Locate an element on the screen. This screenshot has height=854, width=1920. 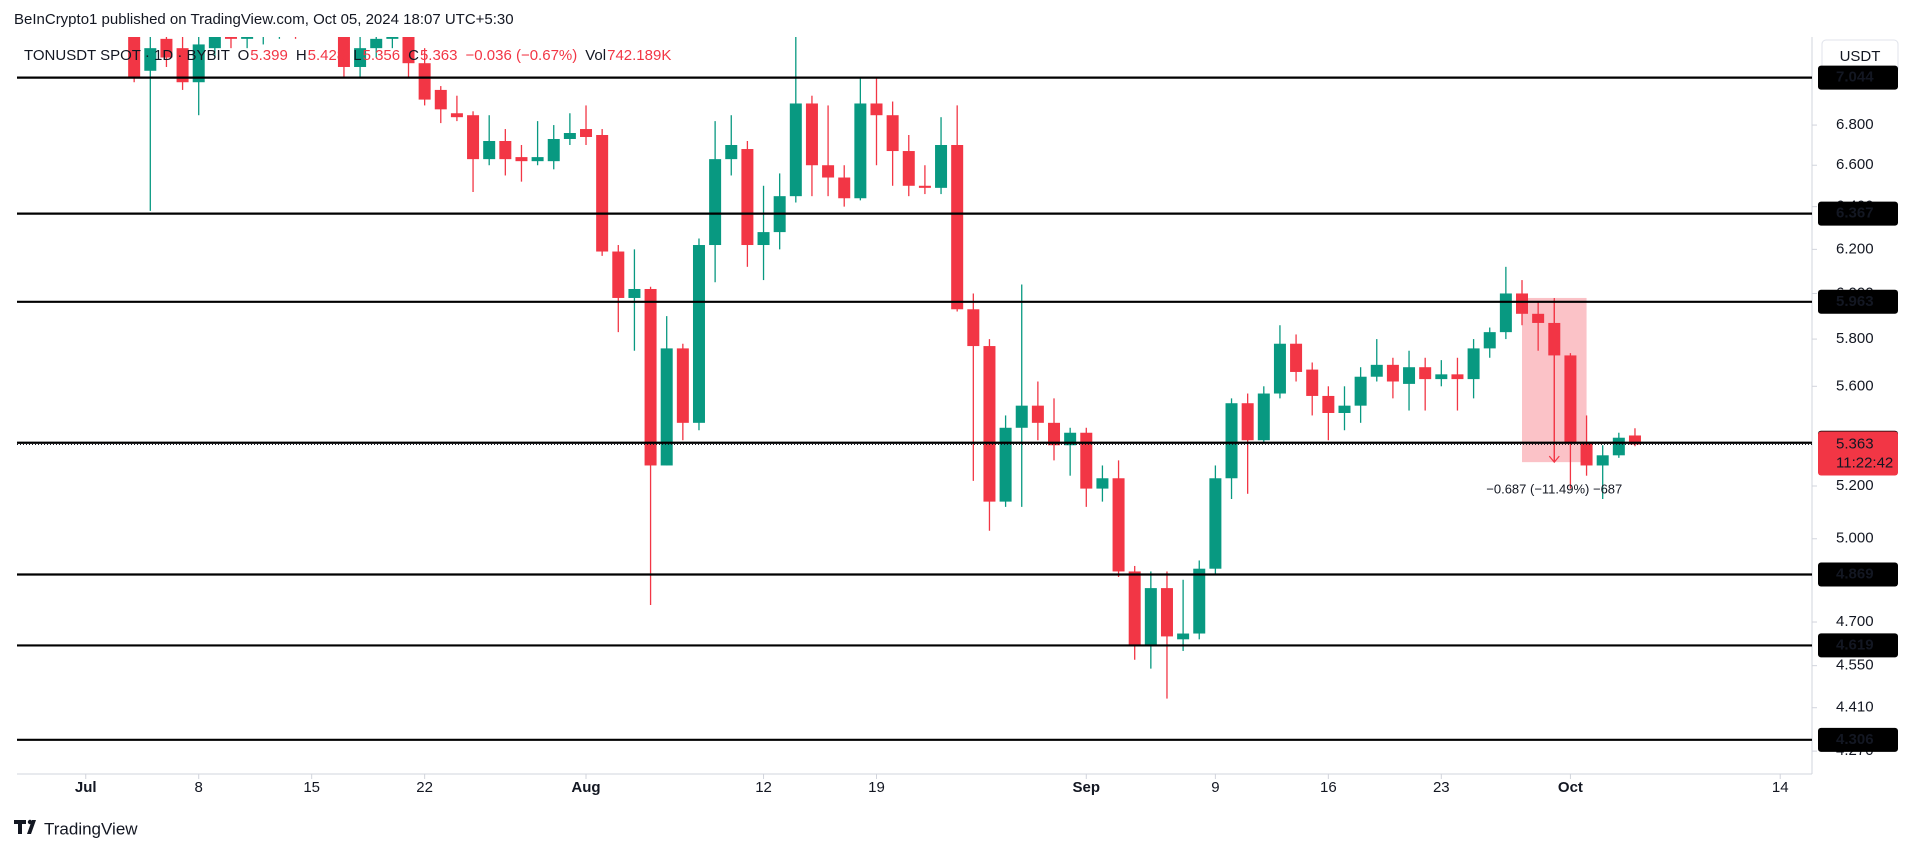
level-label: 4.869 is located at coordinates (1855, 573).